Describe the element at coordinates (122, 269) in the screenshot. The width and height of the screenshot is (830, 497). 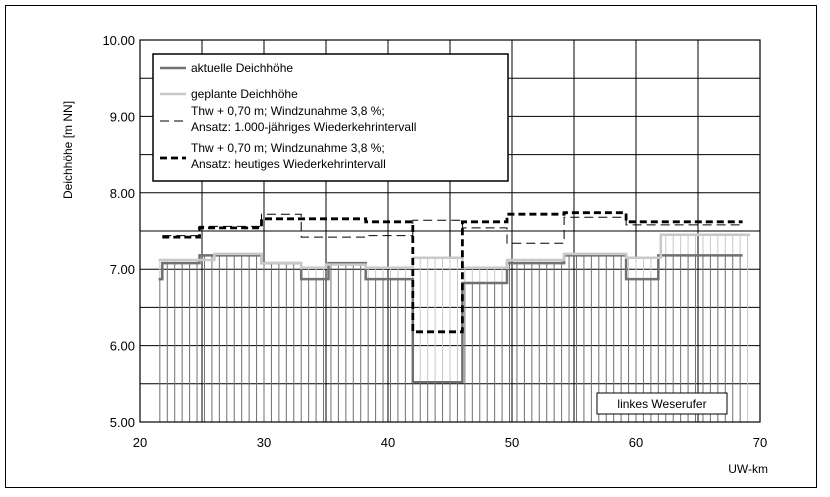
I see `y-tick-label: 7.00` at that location.